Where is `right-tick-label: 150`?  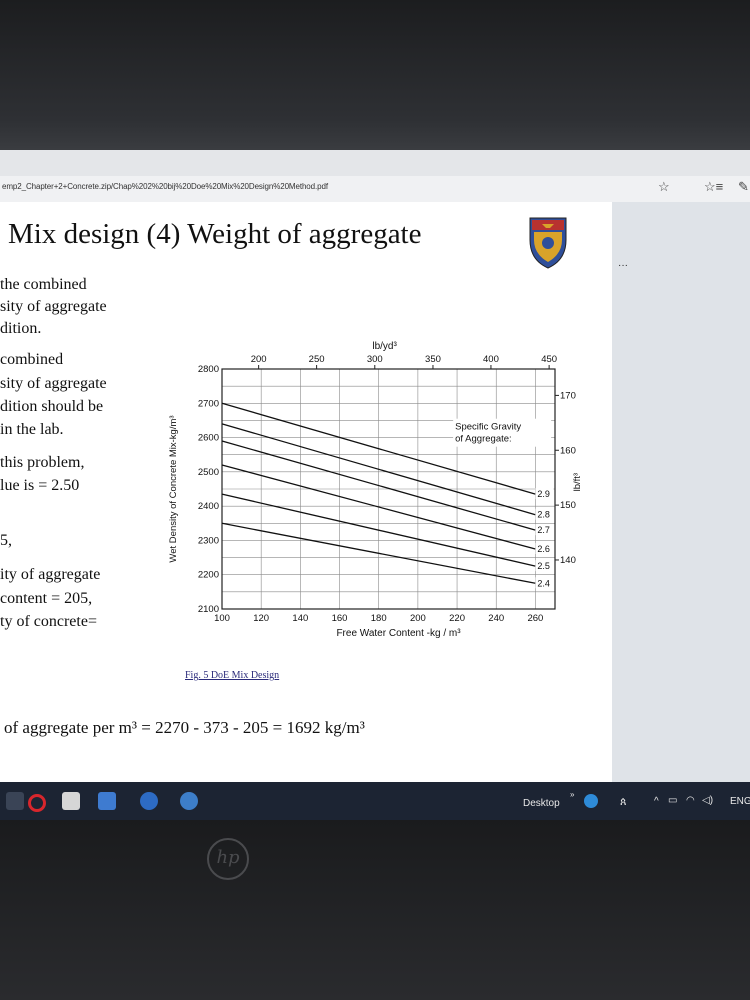
right-tick-label: 150 is located at coordinates (568, 505).